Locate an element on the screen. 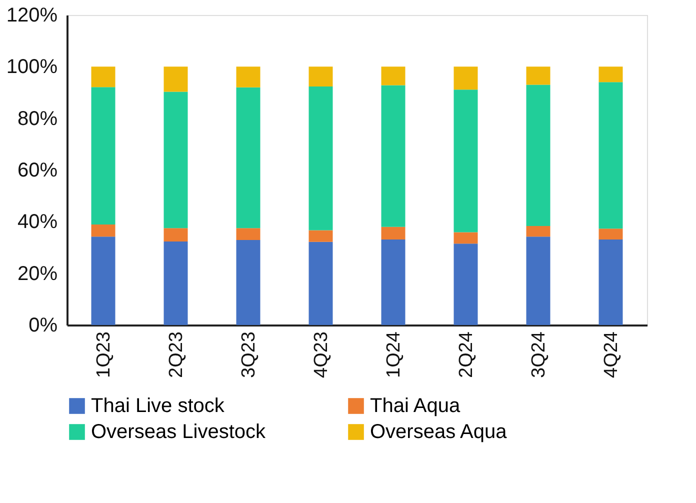 This screenshot has width=696, height=503. y-tick-label: 100% is located at coordinates (32, 67).